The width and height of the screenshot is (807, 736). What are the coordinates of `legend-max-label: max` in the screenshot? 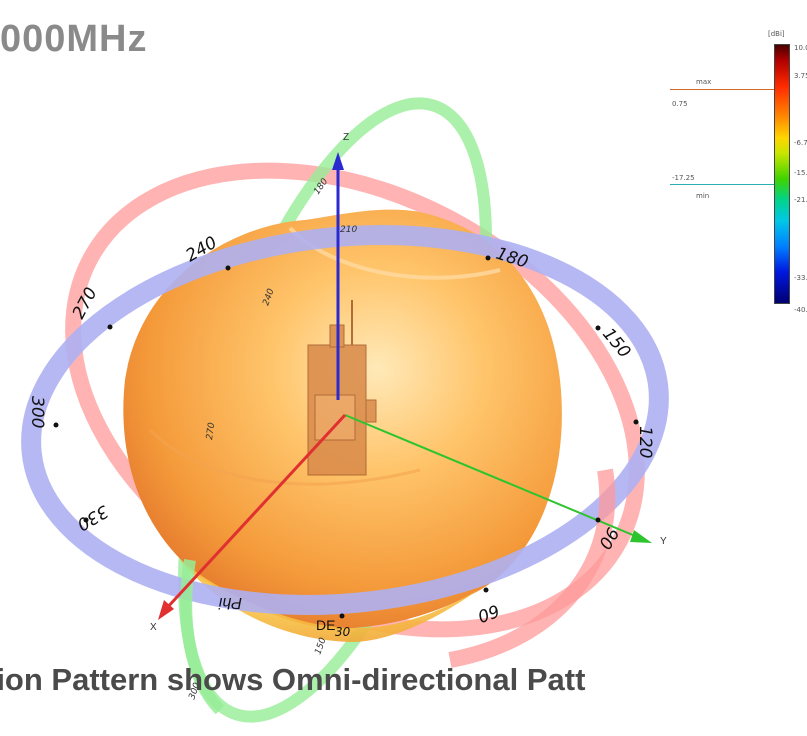 It's located at (704, 82).